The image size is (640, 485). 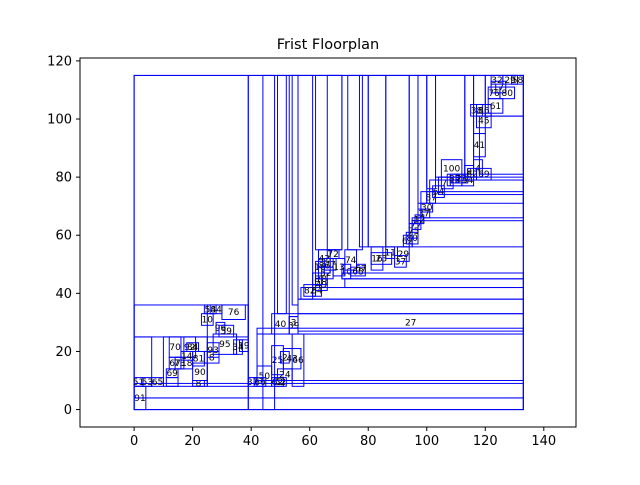 What do you see at coordinates (192, 441) in the screenshot?
I see `x-tick-label: 20` at bounding box center [192, 441].